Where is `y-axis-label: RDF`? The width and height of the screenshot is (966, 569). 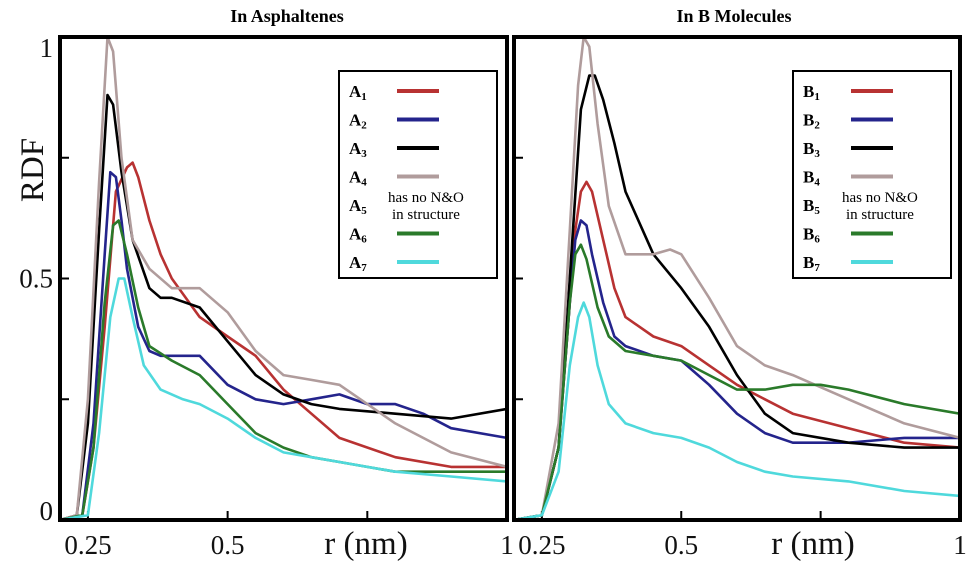 y-axis-label: RDF is located at coordinates (33, 170).